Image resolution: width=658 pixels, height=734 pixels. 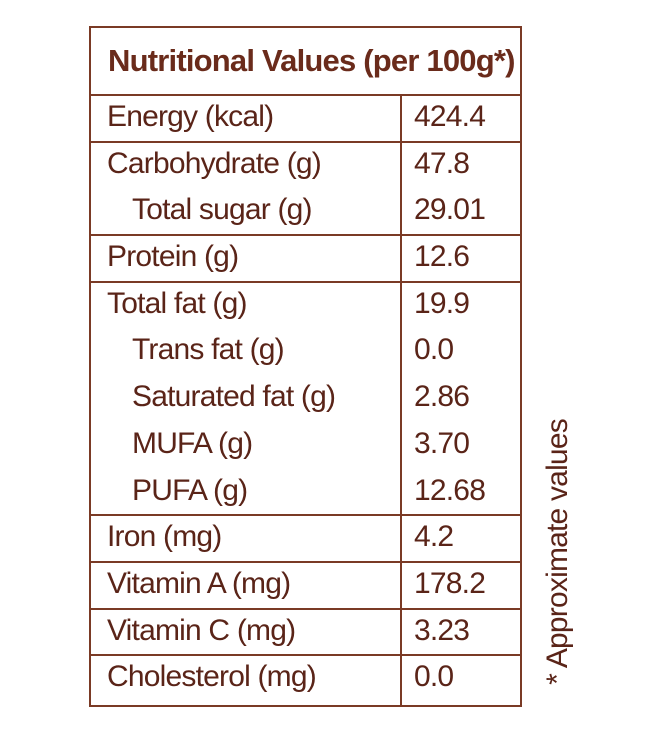 I want to click on nutrient-group: Vitamin A (mg) 178.2, so click(x=305, y=586).